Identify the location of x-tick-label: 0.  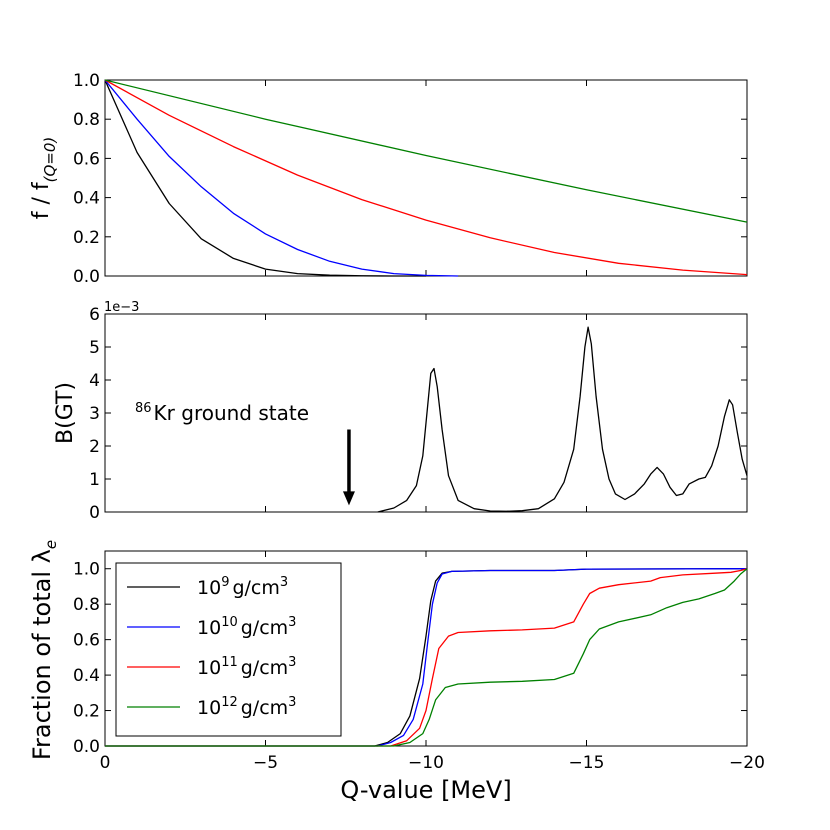
(105, 763).